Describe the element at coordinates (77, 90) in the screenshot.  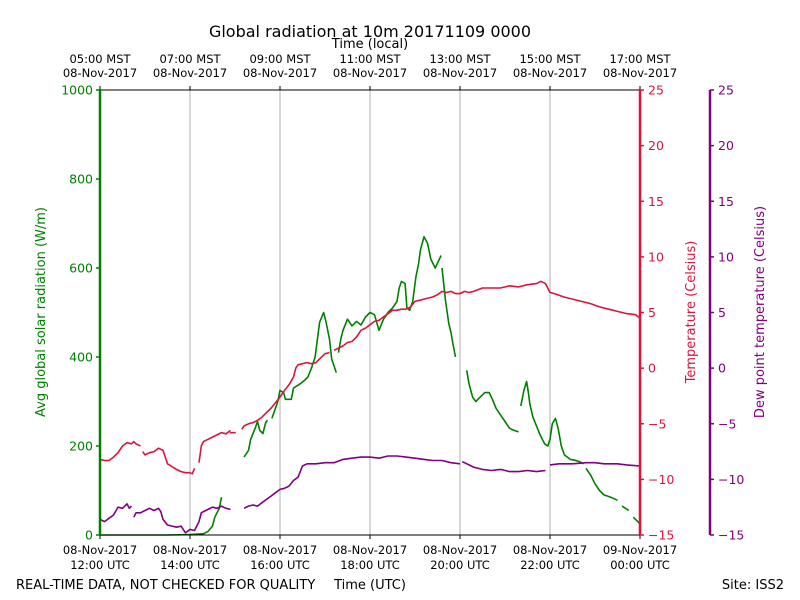
I see `radiation-tick-label: 1000` at that location.